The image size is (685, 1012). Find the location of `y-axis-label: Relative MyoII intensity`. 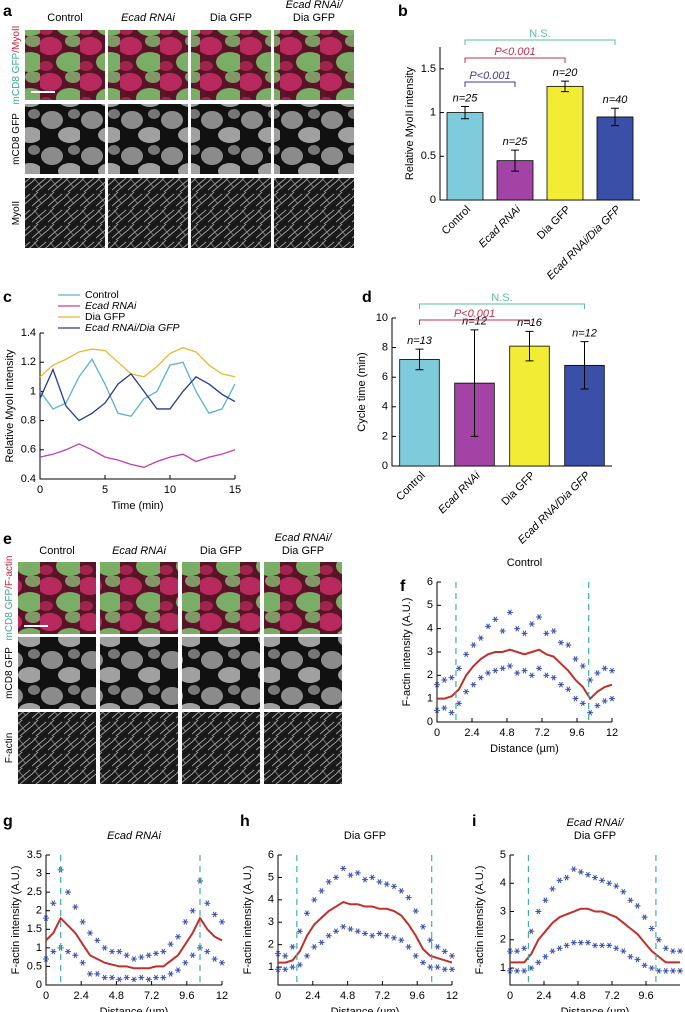

y-axis-label: Relative MyoII intensity is located at coordinates (410, 123).